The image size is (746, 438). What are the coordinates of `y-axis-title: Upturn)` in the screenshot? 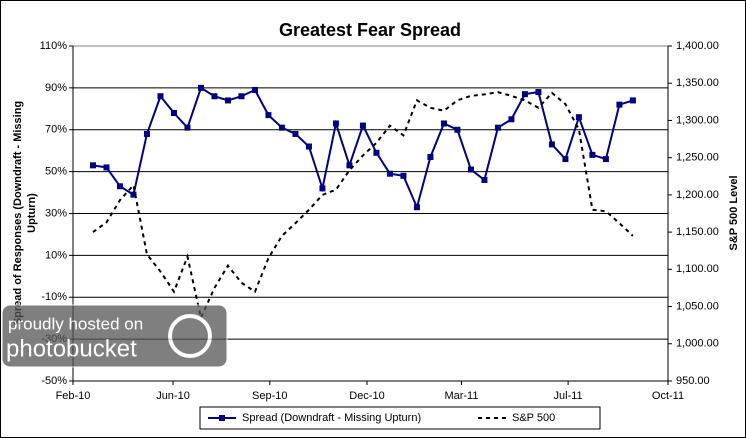 It's located at (32, 213).